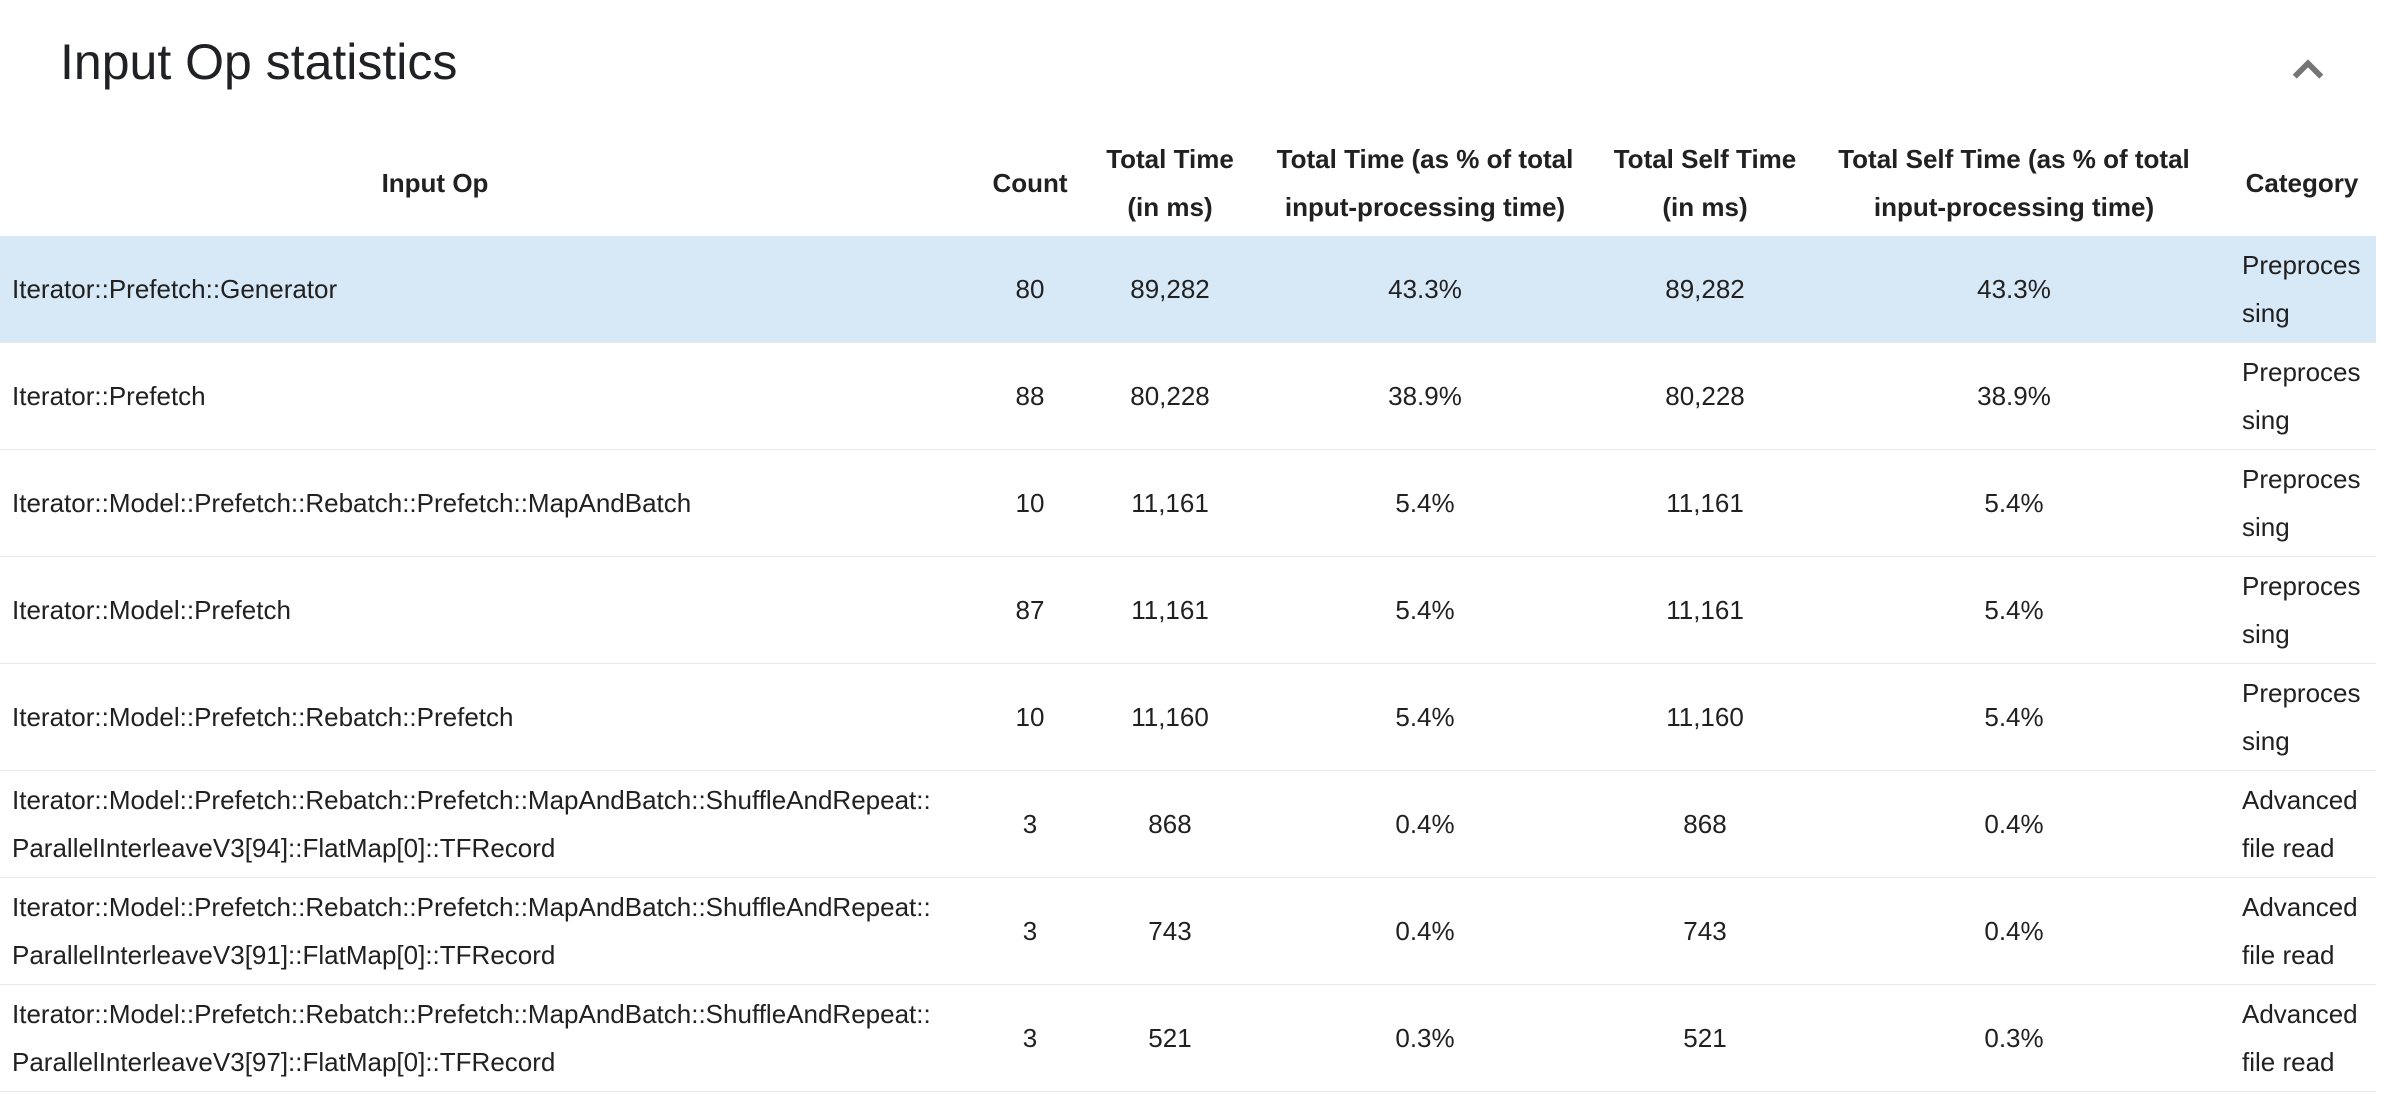  I want to click on total-self-time-cell: 80,228, so click(1705, 396).